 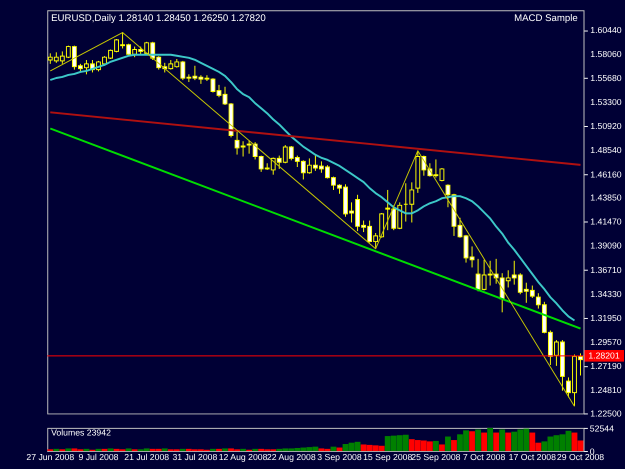 I want to click on y-tick-label: 0, so click(x=592, y=451).